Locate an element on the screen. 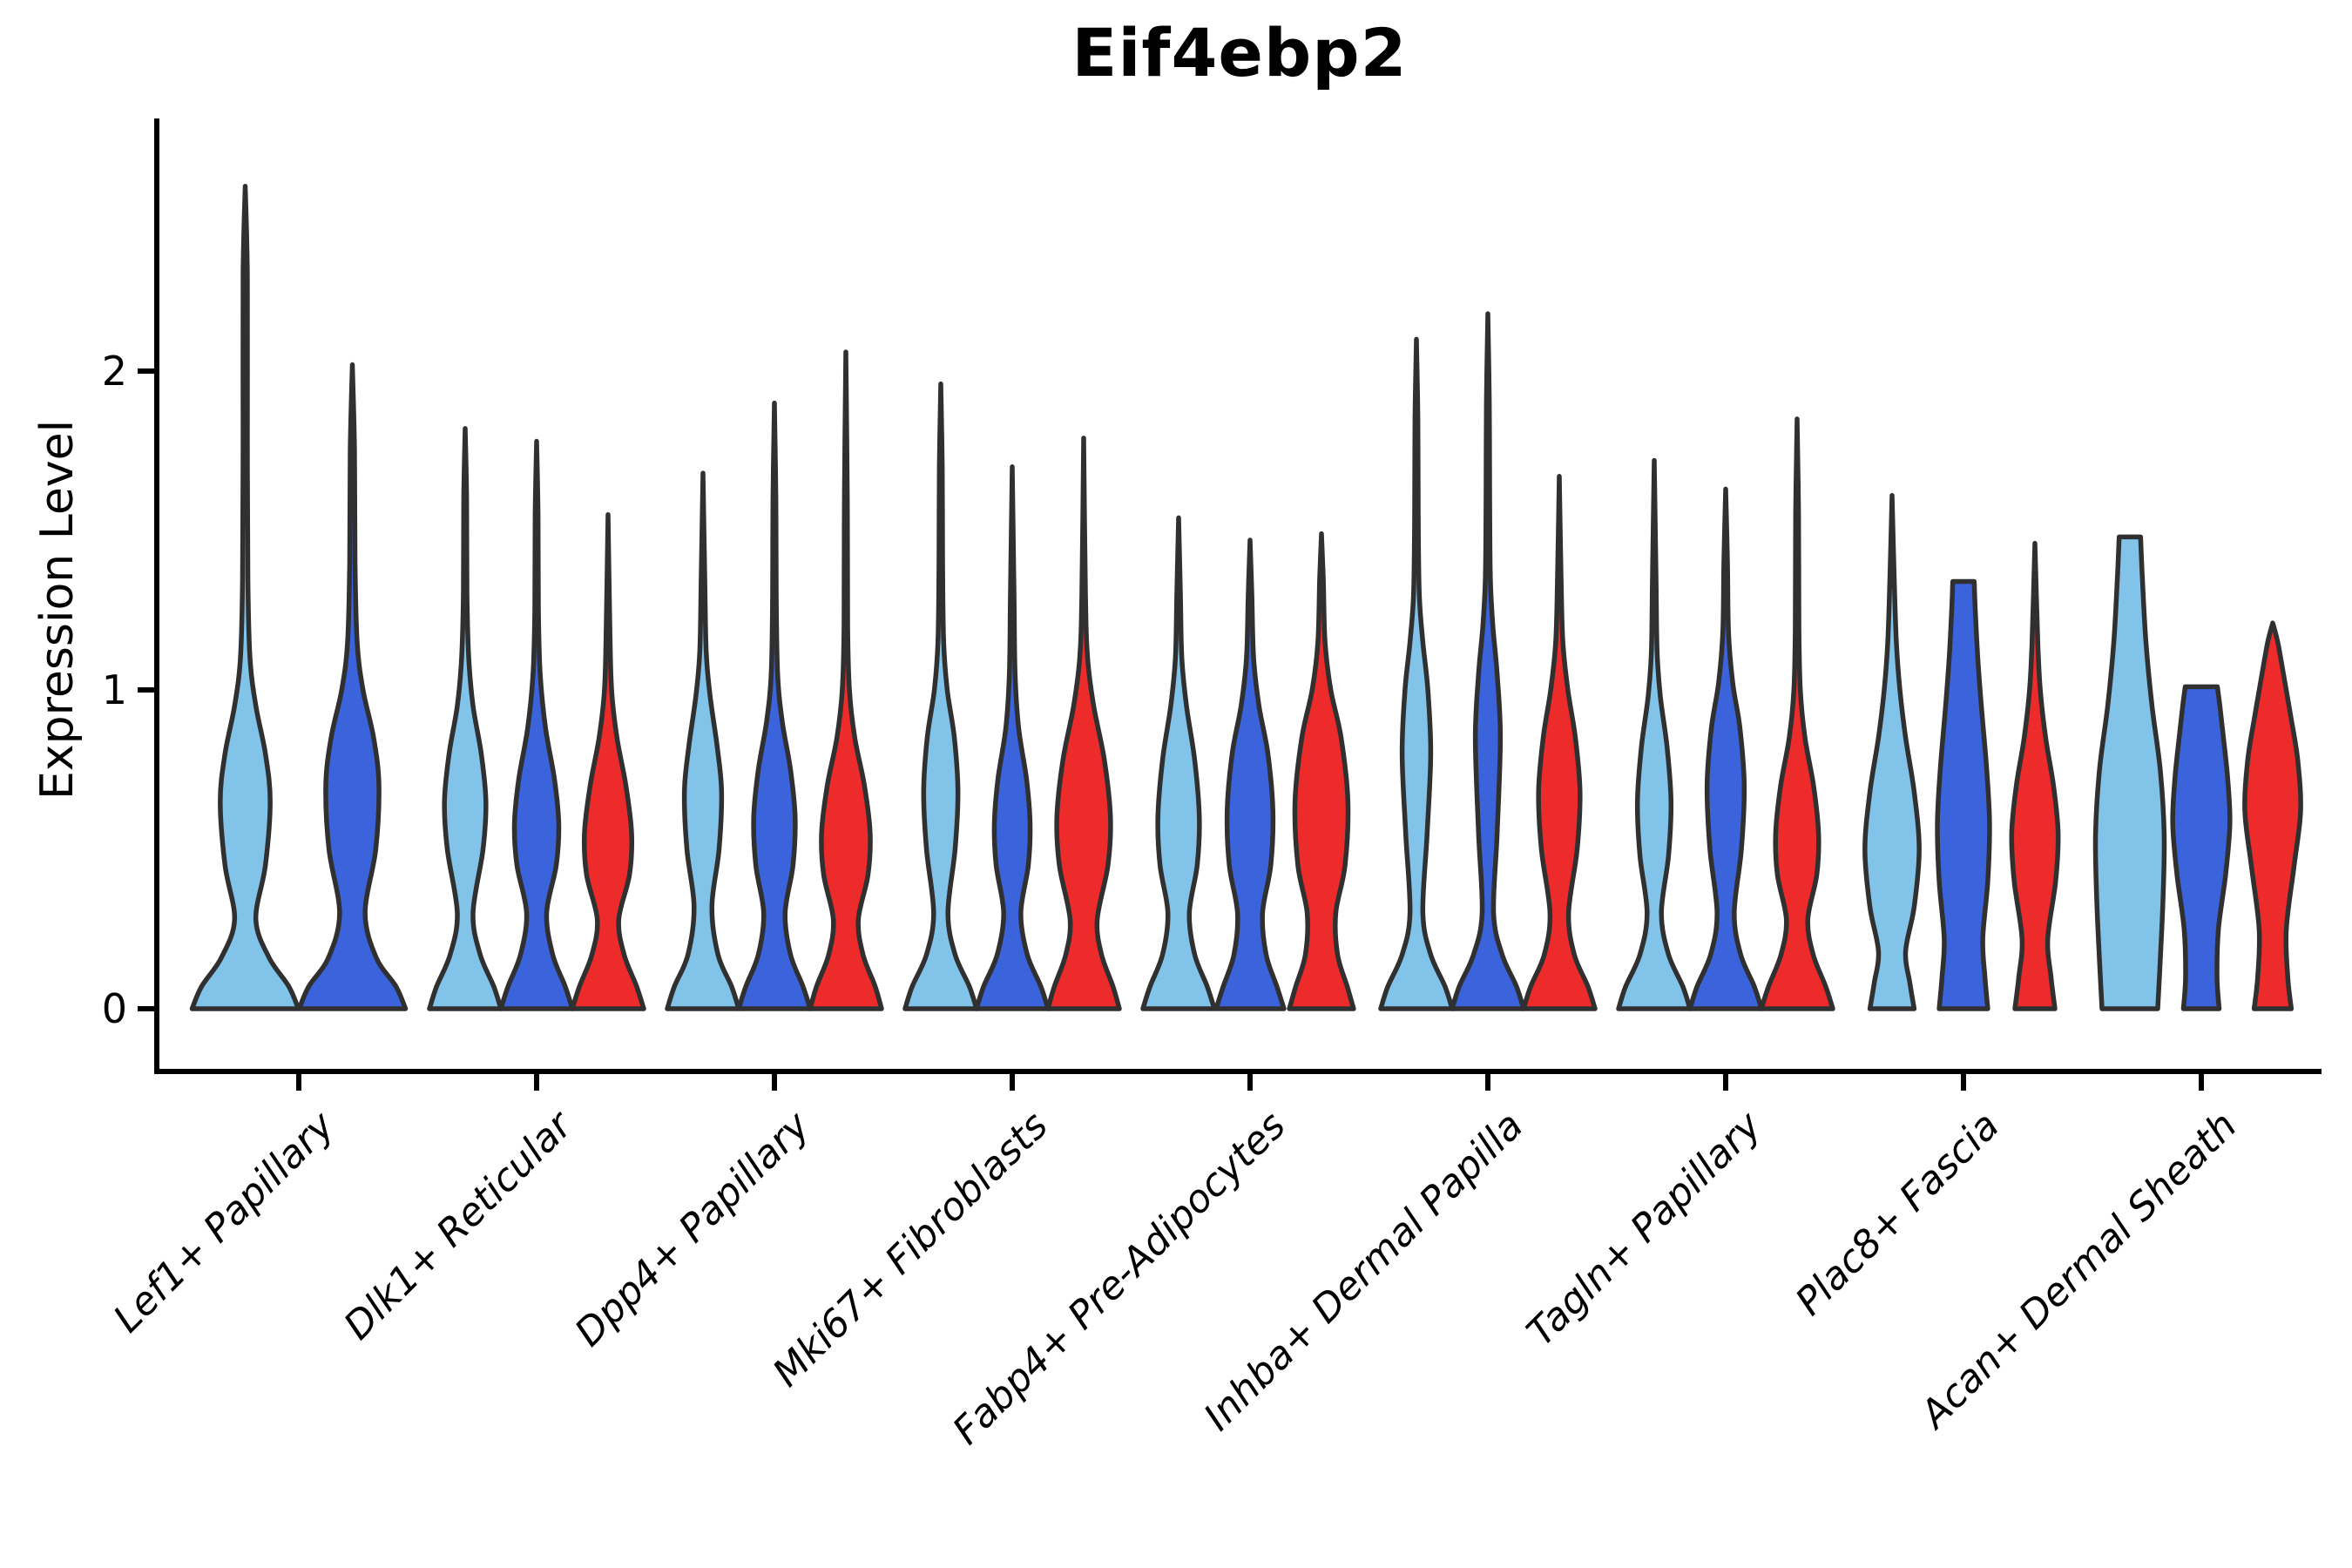 The height and width of the screenshot is (1568, 2352). violin-light_blue-plac8-fascia is located at coordinates (1892, 751).